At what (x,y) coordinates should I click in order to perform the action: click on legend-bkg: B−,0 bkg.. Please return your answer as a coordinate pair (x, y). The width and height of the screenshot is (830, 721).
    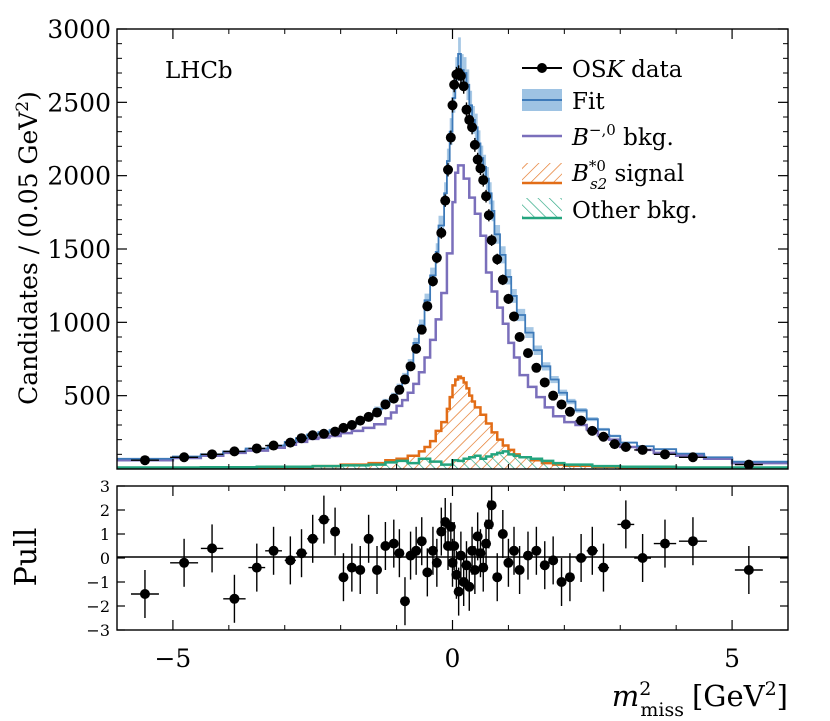
    Looking at the image, I should click on (598, 136).